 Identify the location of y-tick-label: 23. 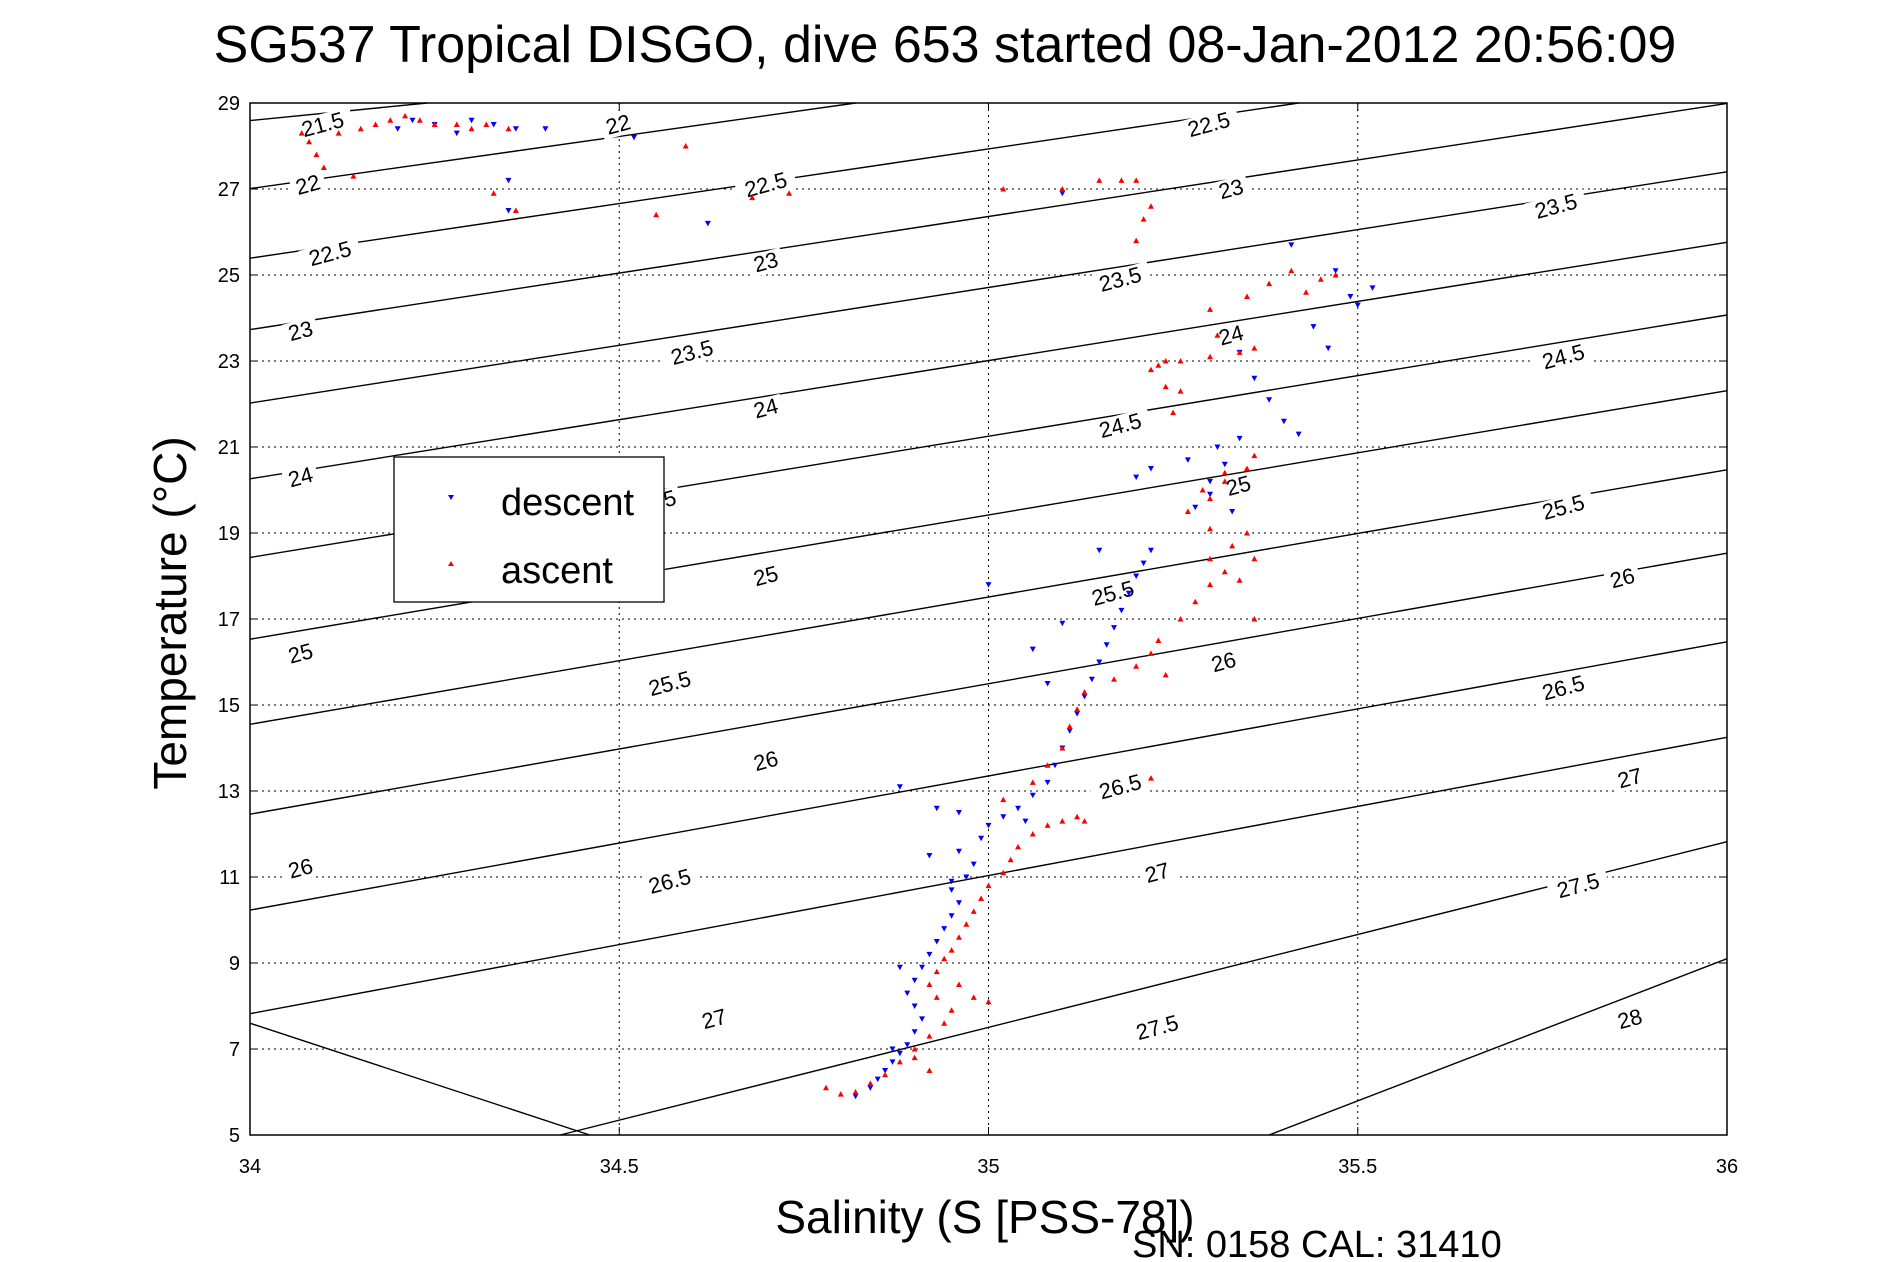
(229, 362).